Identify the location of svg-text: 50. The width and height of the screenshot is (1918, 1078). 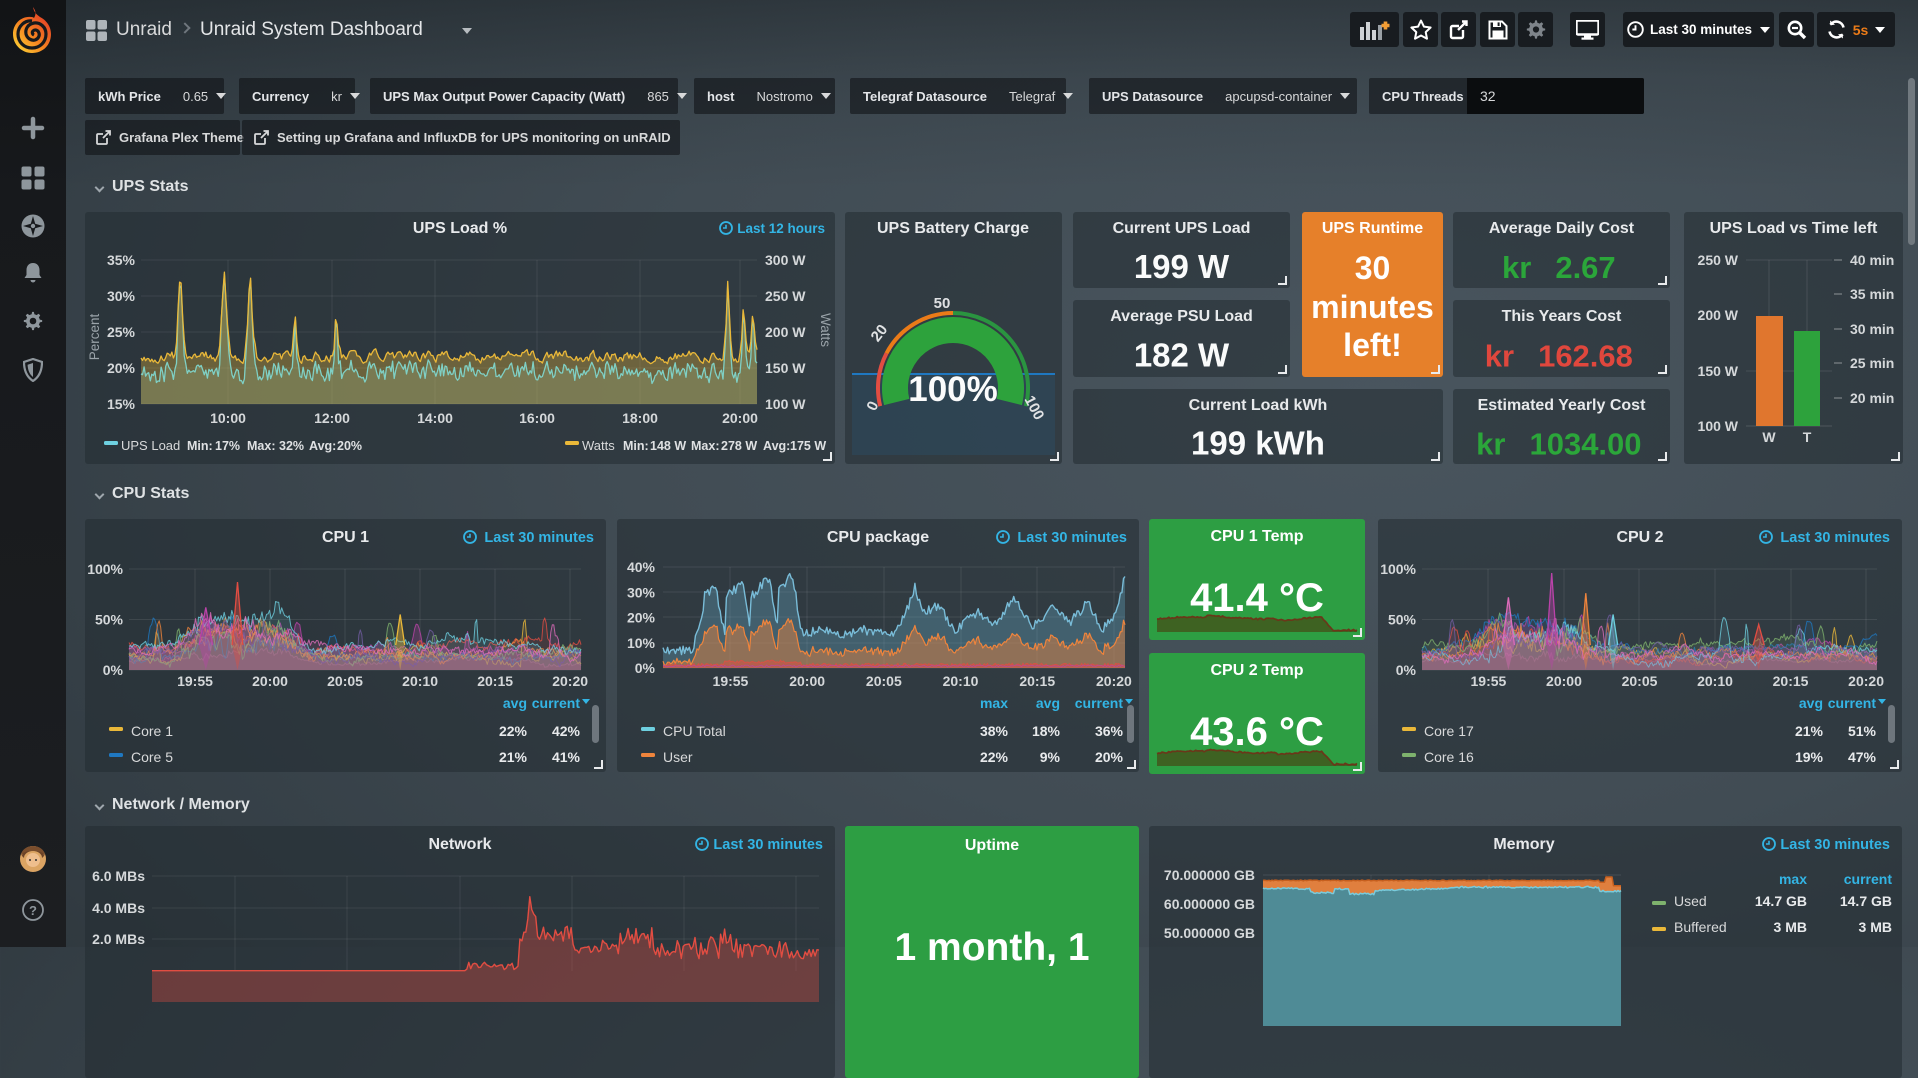
(942, 303).